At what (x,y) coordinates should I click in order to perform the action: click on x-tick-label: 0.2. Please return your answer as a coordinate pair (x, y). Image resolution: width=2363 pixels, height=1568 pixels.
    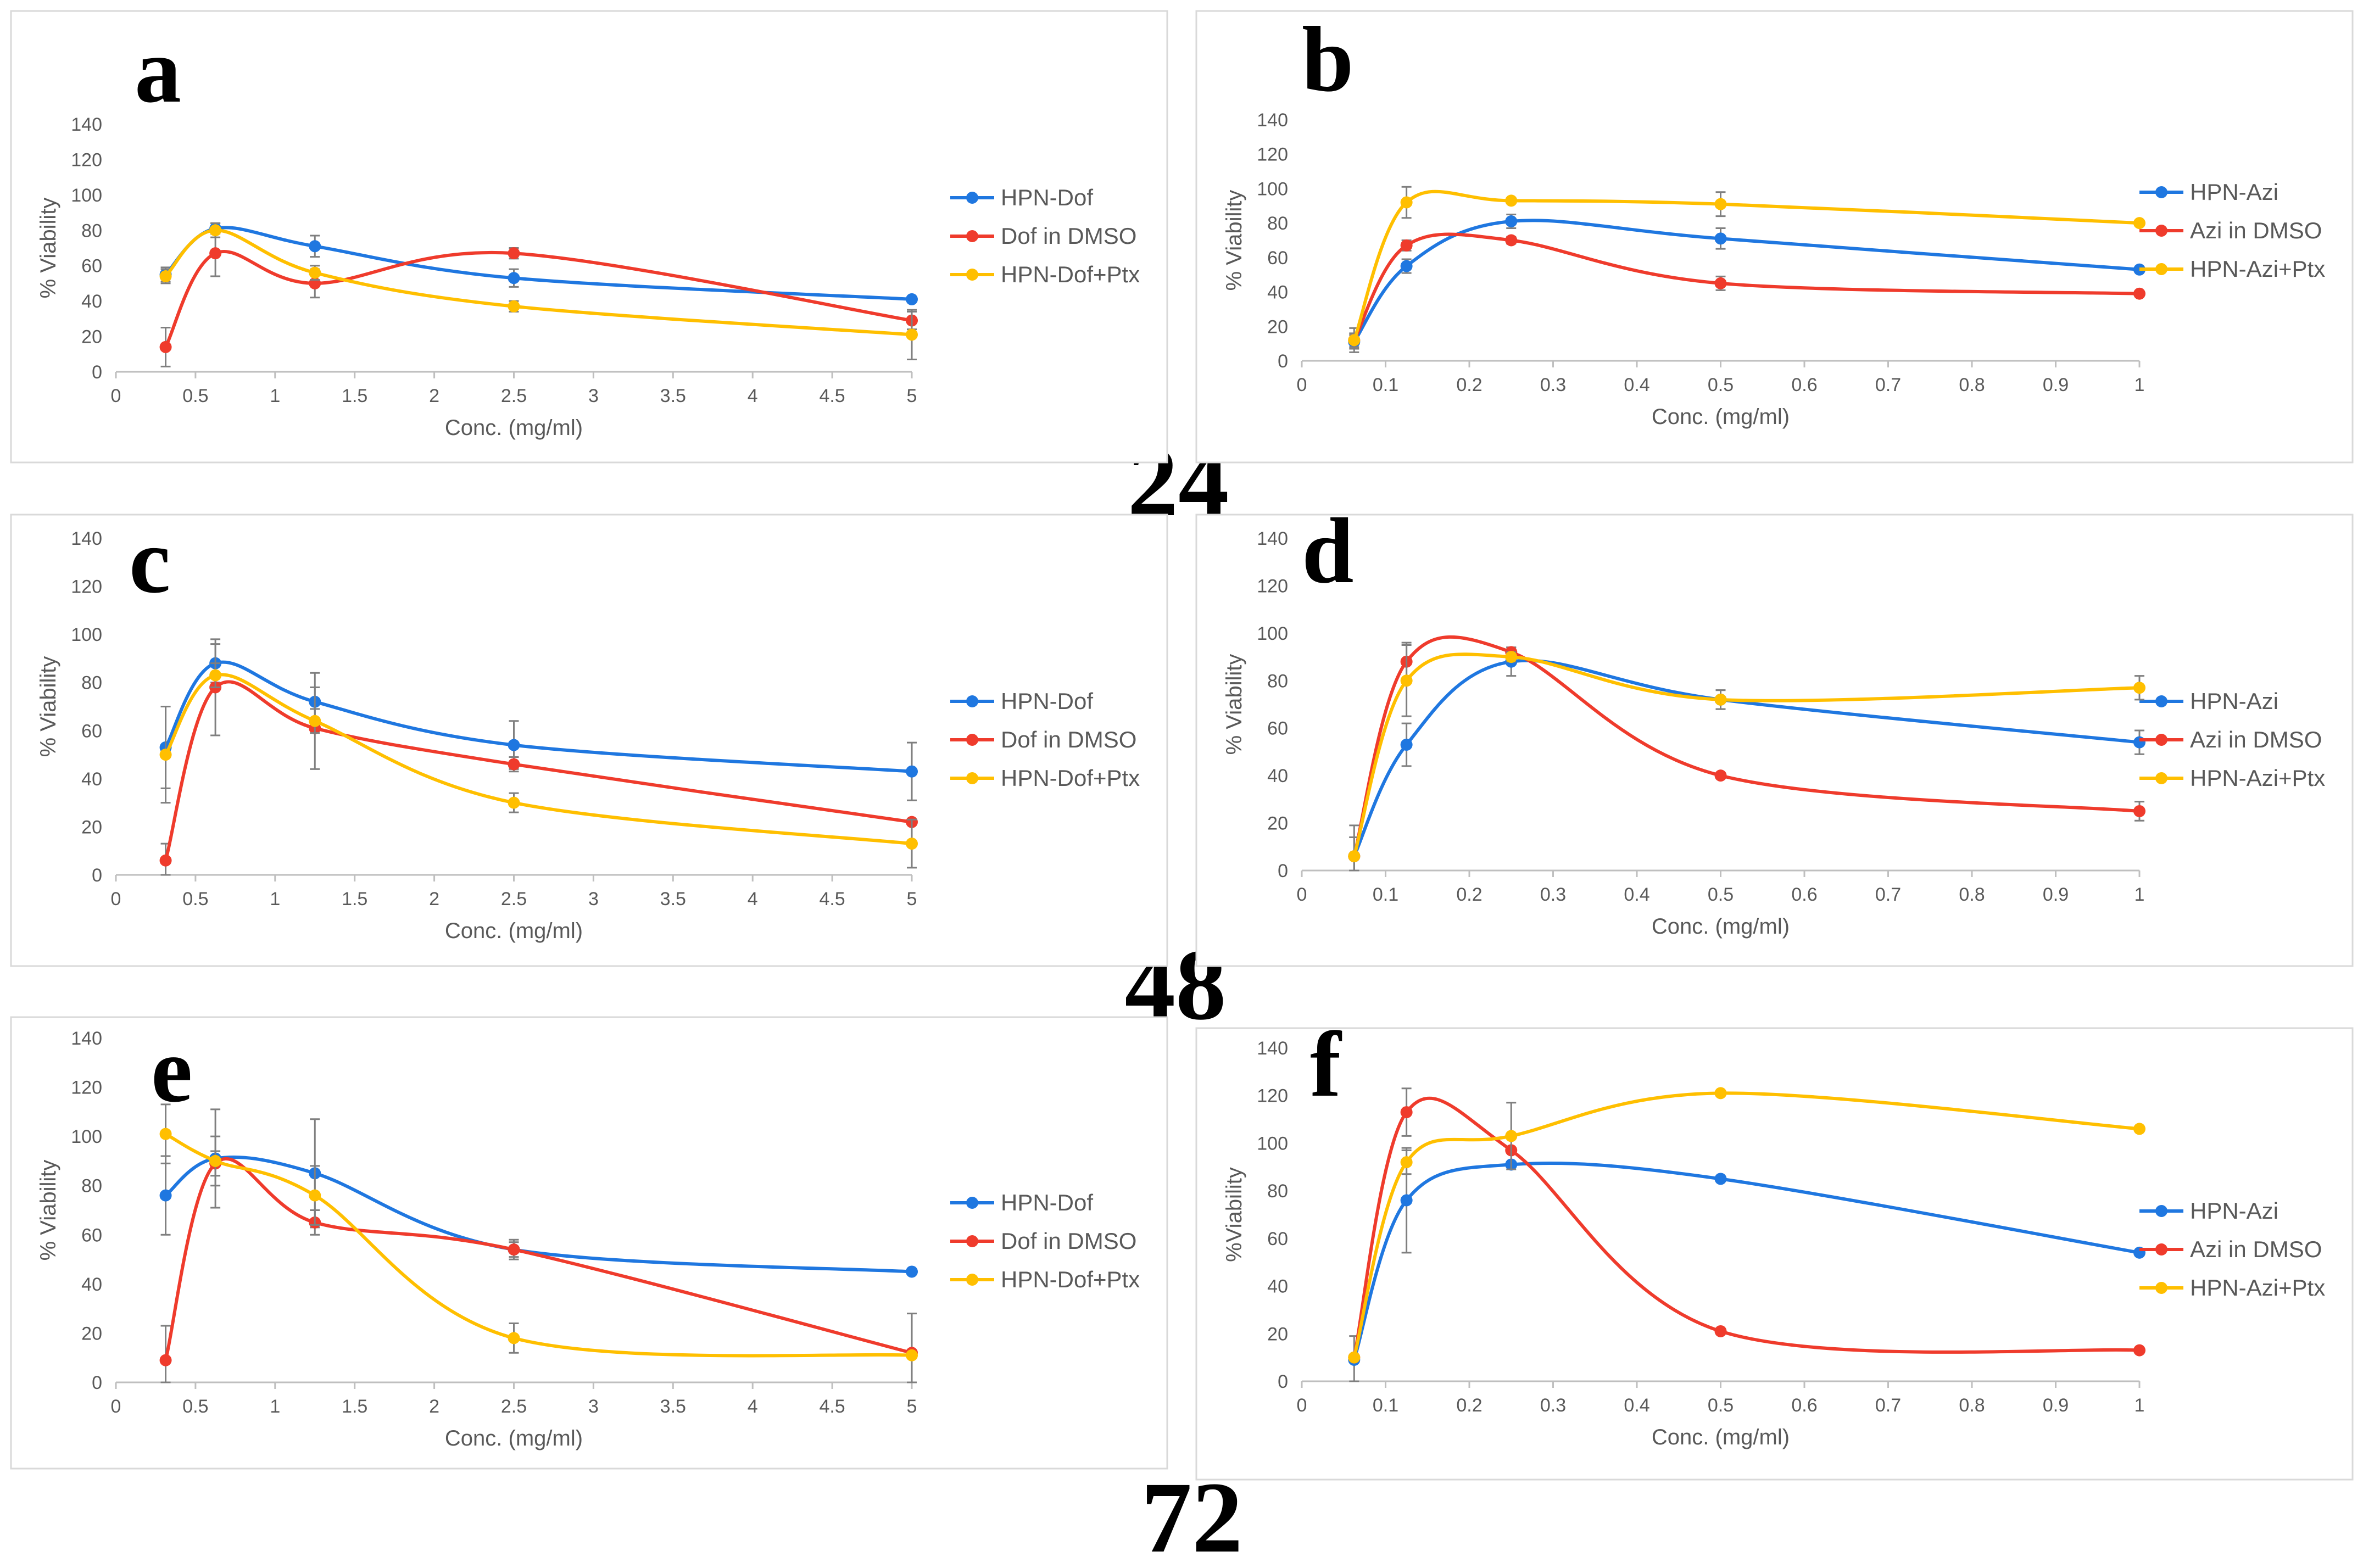
    Looking at the image, I should click on (1469, 385).